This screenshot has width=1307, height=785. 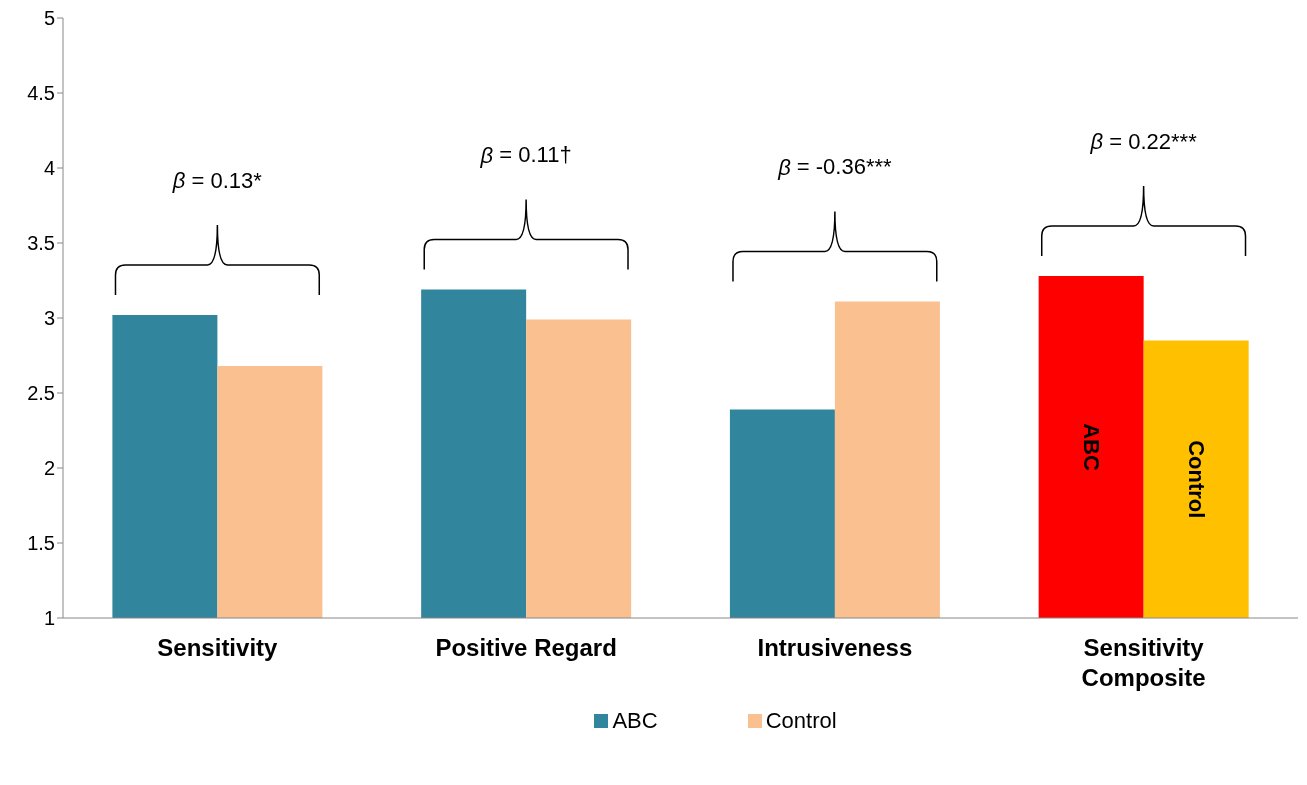 What do you see at coordinates (526, 647) in the screenshot?
I see `x-tick-label: Positive Regard` at bounding box center [526, 647].